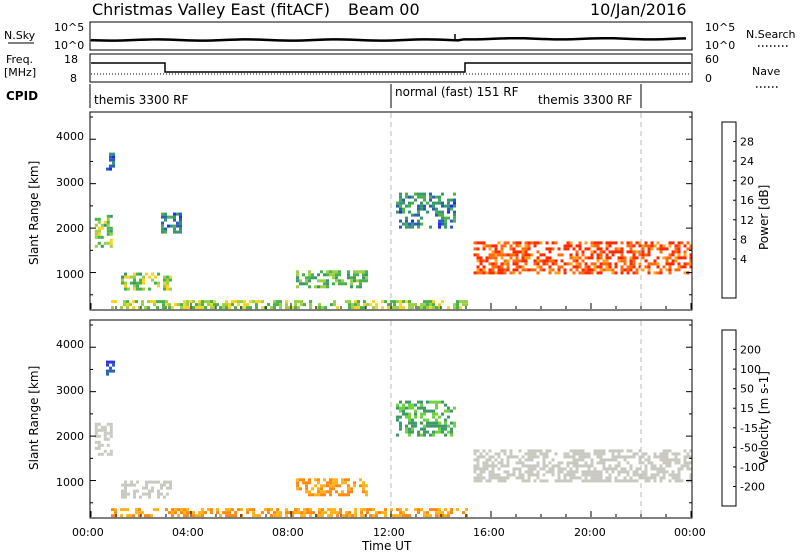 The height and width of the screenshot is (554, 800). What do you see at coordinates (747, 408) in the screenshot?
I see `colorbar-tick-label: 15` at bounding box center [747, 408].